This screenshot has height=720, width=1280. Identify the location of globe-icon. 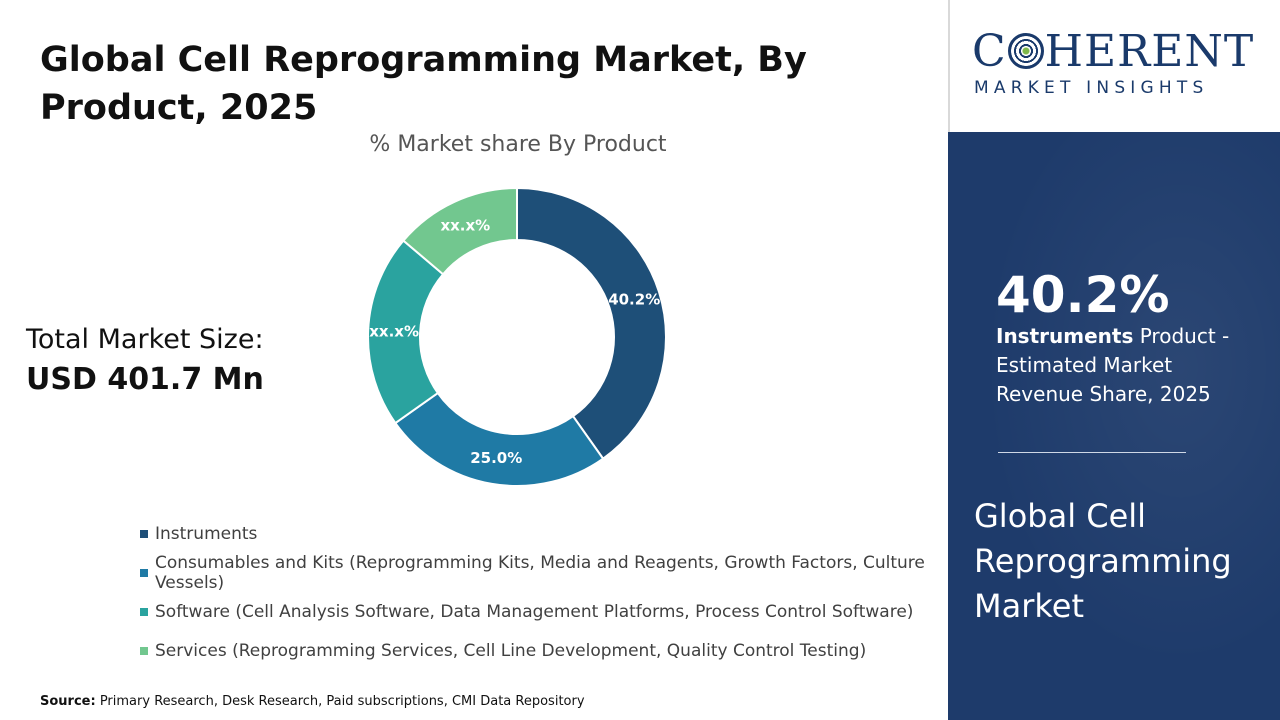
(1025, 51).